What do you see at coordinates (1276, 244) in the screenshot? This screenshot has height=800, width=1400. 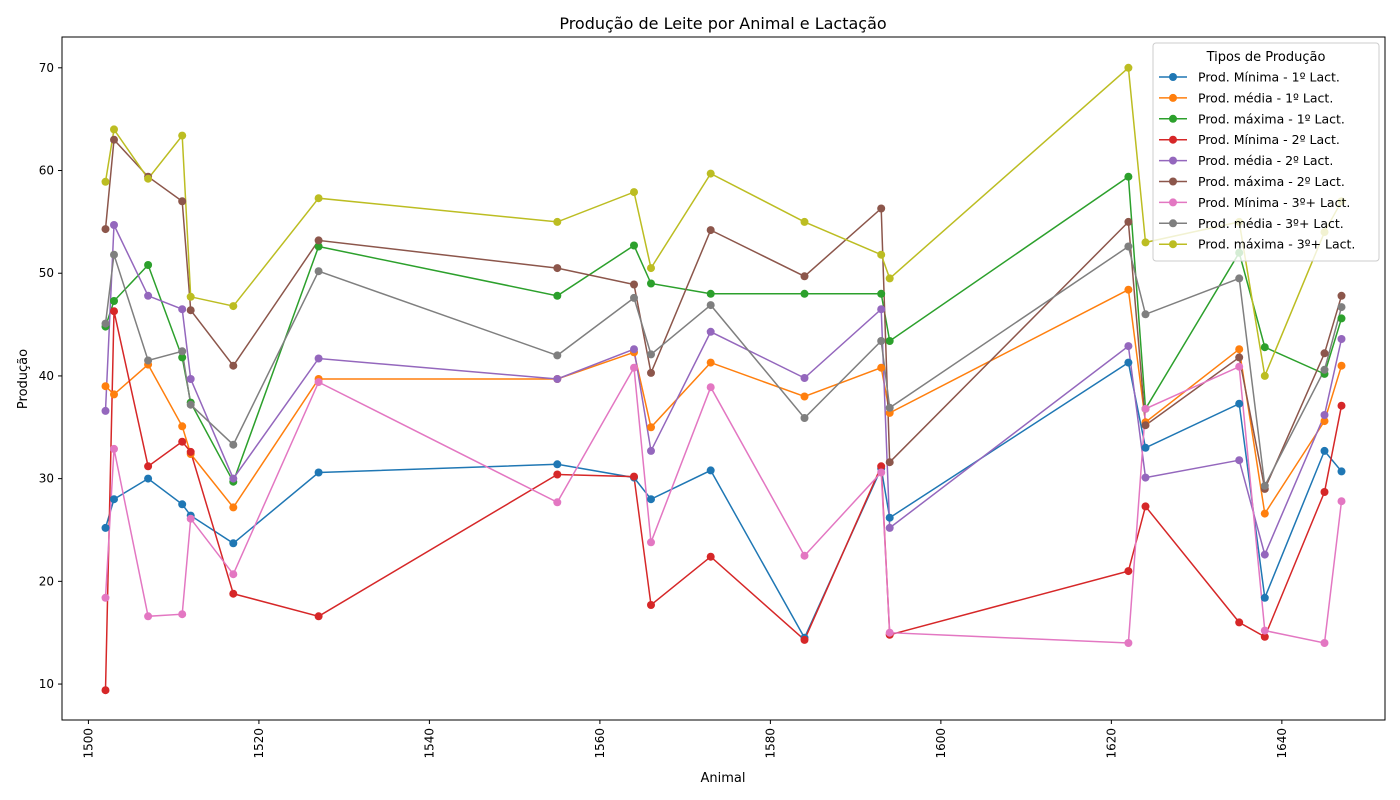 I see `legend-label: Prod. máxima - 3º+ Lact.` at bounding box center [1276, 244].